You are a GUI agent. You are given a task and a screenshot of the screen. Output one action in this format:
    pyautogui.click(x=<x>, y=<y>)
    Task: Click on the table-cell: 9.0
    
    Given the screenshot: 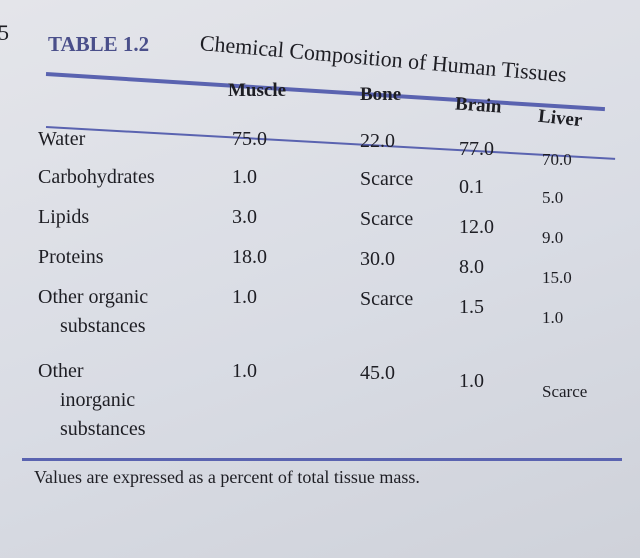 What is the action you would take?
    pyautogui.click(x=553, y=237)
    